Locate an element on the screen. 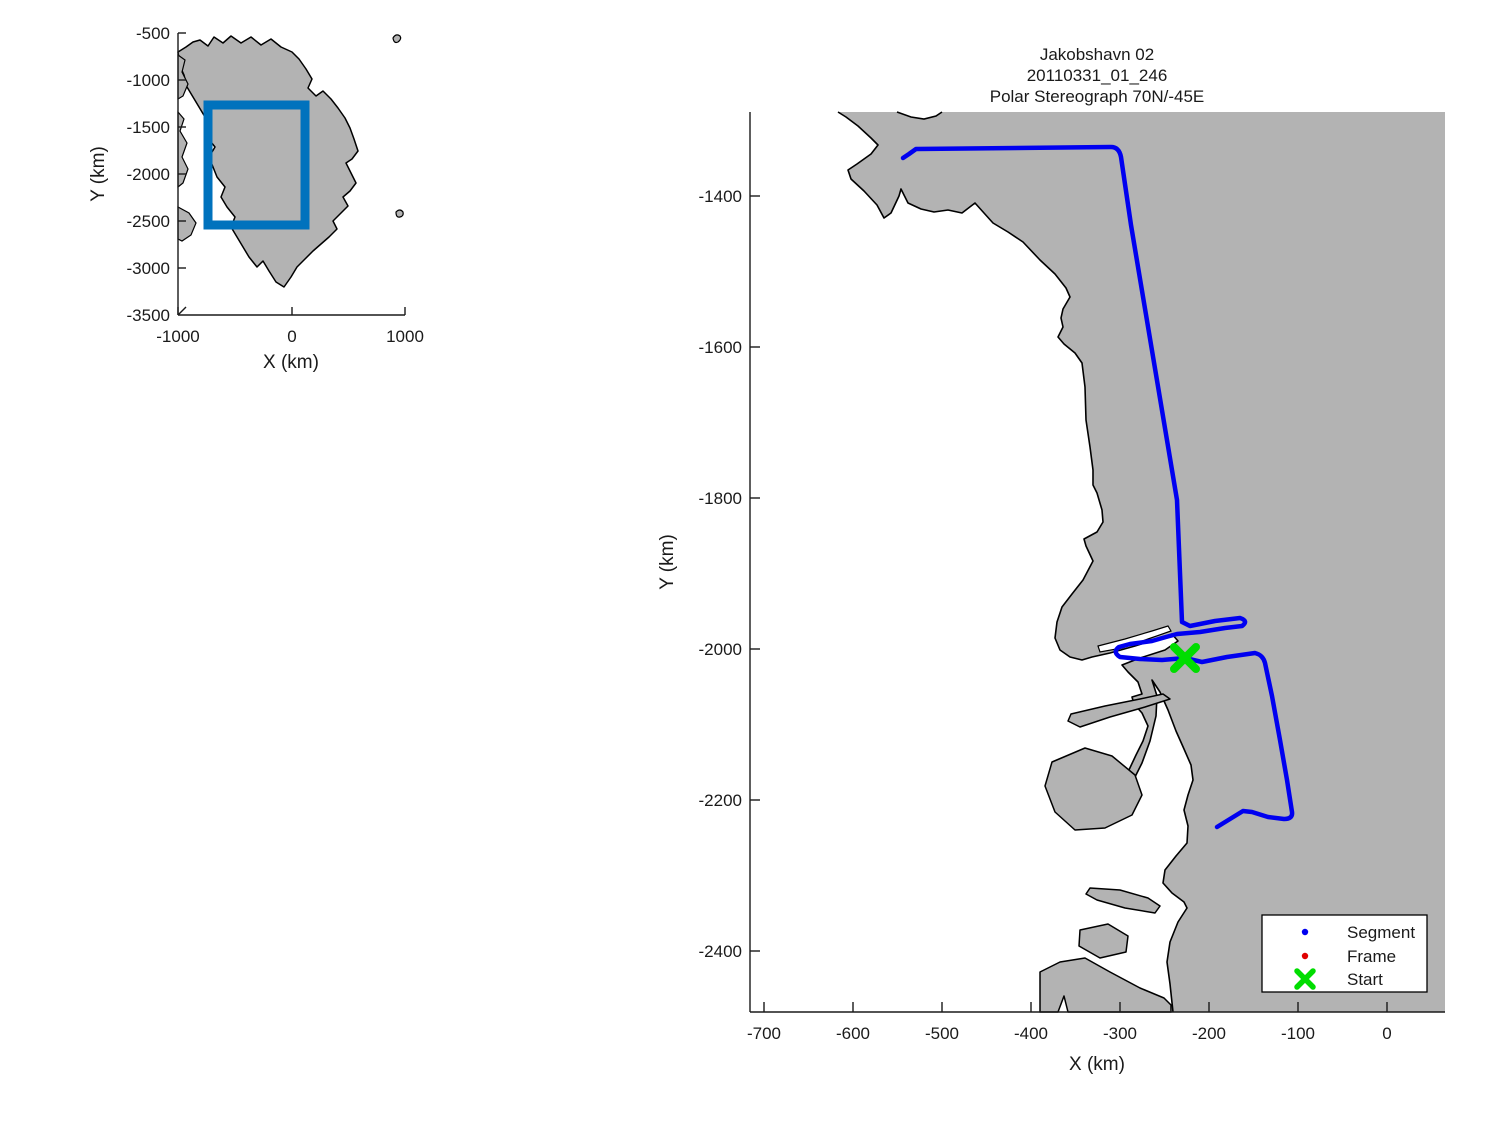 Image resolution: width=1500 pixels, height=1125 pixels. bay-spit is located at coordinates (1119, 710).